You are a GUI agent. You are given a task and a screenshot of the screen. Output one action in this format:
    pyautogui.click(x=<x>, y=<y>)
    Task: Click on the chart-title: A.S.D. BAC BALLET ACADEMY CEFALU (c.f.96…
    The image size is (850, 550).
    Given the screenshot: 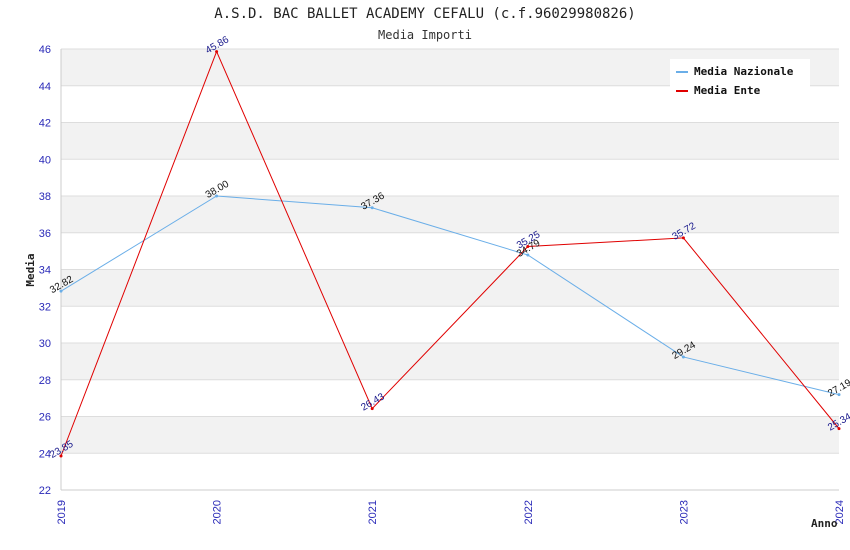 What is the action you would take?
    pyautogui.click(x=424, y=14)
    